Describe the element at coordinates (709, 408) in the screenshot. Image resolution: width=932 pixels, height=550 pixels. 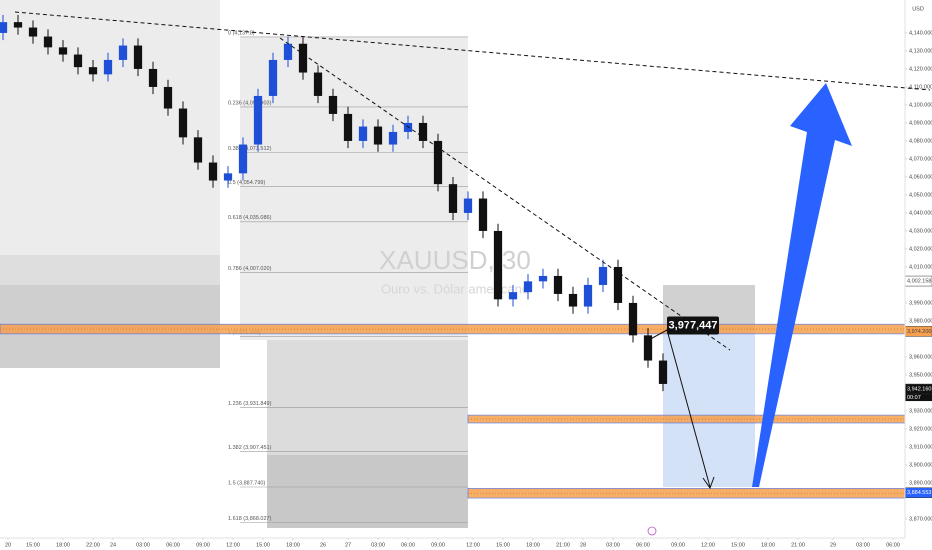
I see `position-target` at that location.